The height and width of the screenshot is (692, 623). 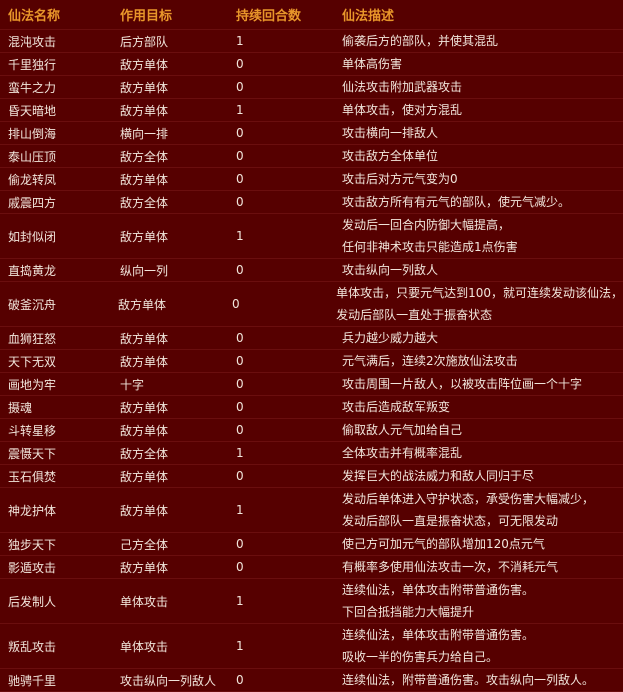 I want to click on description-line: 兵力越少威力越大, so click(x=390, y=338).